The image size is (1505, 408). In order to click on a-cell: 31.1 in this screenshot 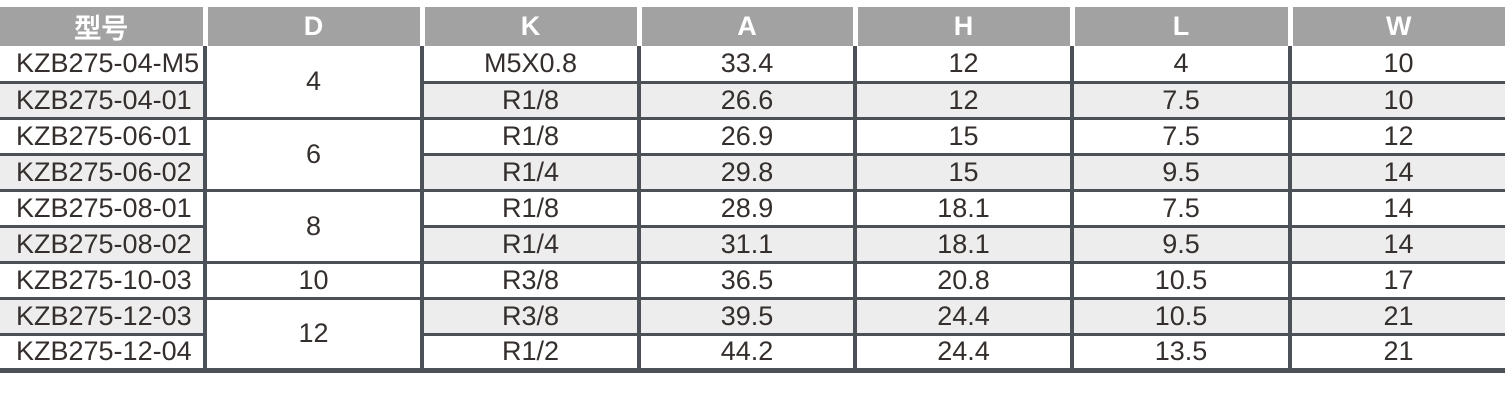, I will do `click(746, 243)`.